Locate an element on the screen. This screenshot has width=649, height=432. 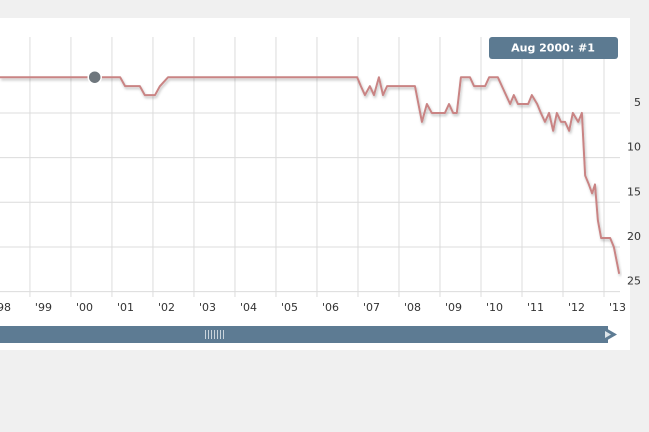
x-tick-label: '99 is located at coordinates (43, 307).